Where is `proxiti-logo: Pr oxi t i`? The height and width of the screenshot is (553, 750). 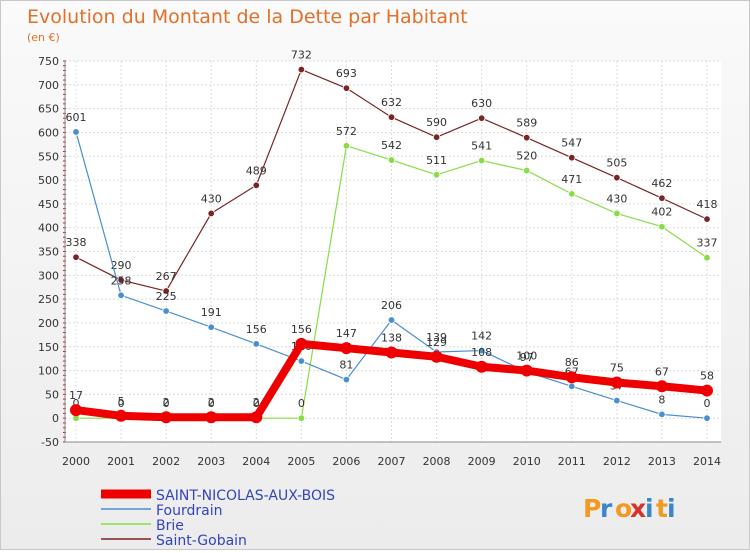
proxiti-logo: Pr oxi t i is located at coordinates (629, 508).